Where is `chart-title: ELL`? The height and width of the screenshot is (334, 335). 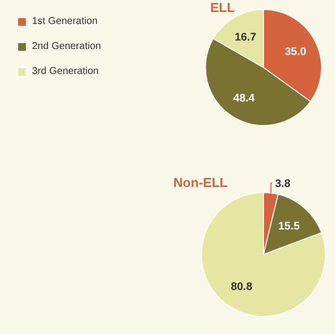
chart-title: ELL is located at coordinates (222, 7).